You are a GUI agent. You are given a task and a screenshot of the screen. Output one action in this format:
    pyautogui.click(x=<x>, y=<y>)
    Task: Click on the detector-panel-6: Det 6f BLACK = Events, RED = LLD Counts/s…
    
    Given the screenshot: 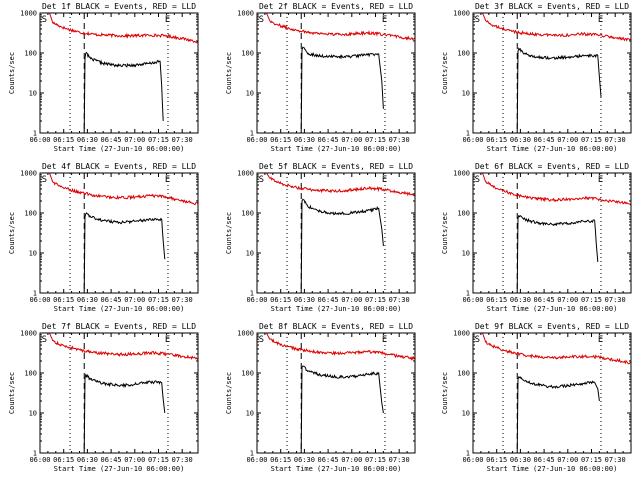 What is the action you would take?
    pyautogui.click(x=536, y=237)
    